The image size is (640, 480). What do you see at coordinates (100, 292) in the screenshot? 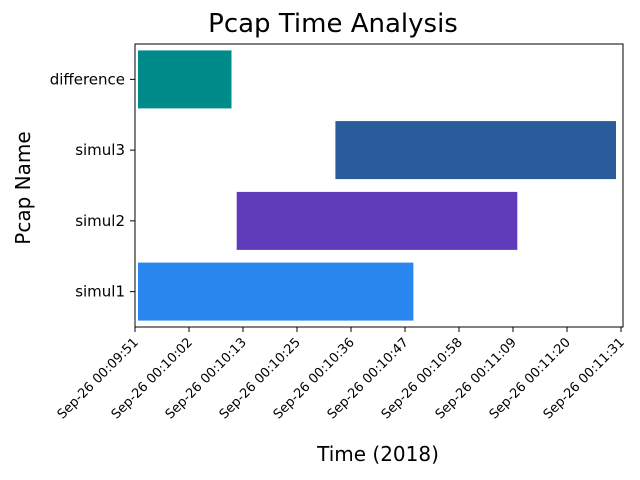
I see `y-tick-label-simul1: simul1` at bounding box center [100, 292].